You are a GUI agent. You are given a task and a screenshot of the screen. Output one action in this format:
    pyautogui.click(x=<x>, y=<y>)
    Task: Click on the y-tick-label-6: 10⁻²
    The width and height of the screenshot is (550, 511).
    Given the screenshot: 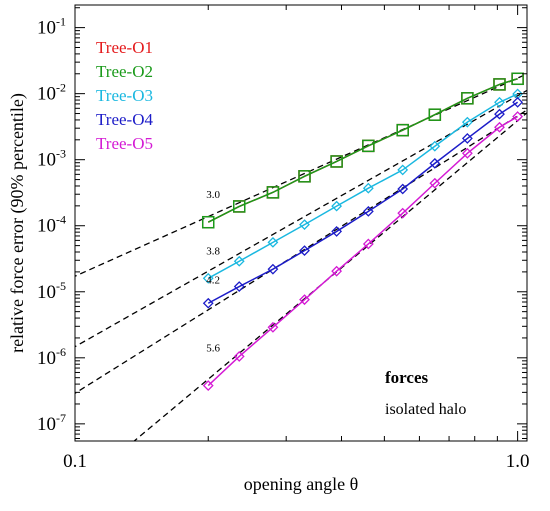 What is the action you would take?
    pyautogui.click(x=51, y=93)
    